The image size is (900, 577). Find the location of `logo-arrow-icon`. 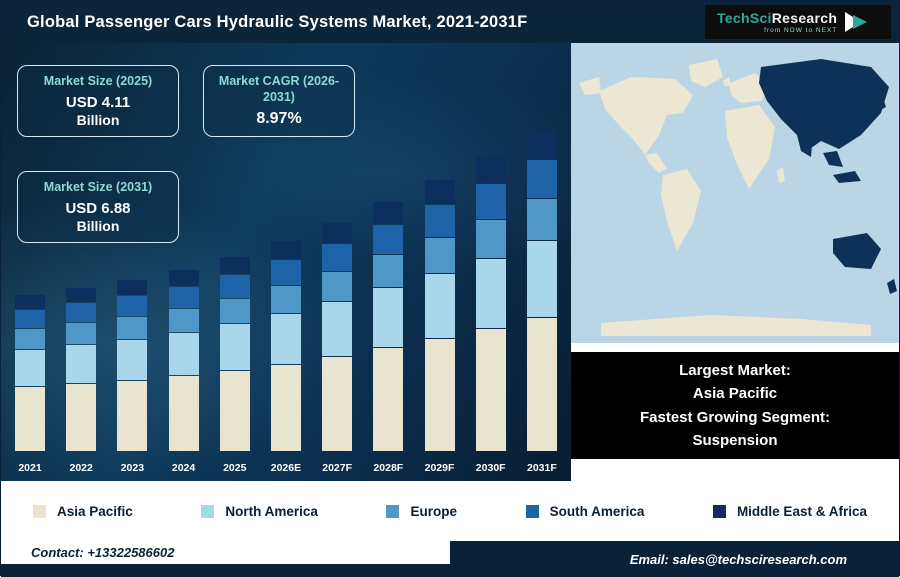

logo-arrow-icon is located at coordinates (856, 22).